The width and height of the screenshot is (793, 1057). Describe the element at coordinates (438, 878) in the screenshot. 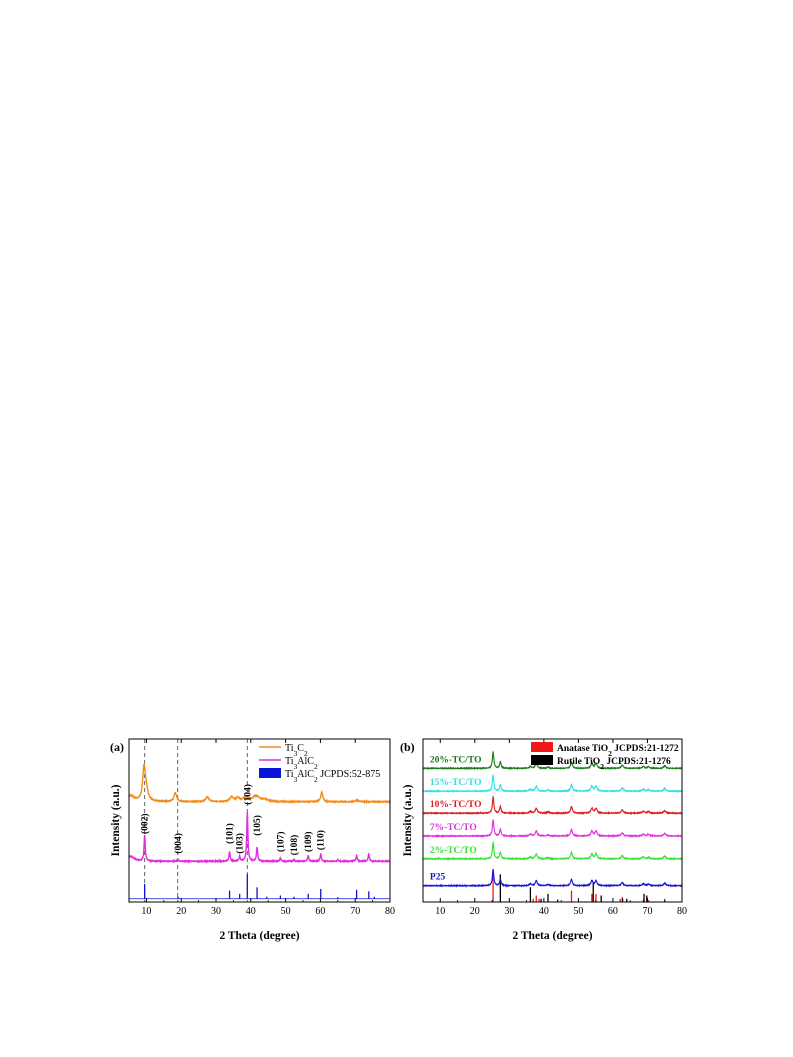

I see `series-label: P25` at that location.